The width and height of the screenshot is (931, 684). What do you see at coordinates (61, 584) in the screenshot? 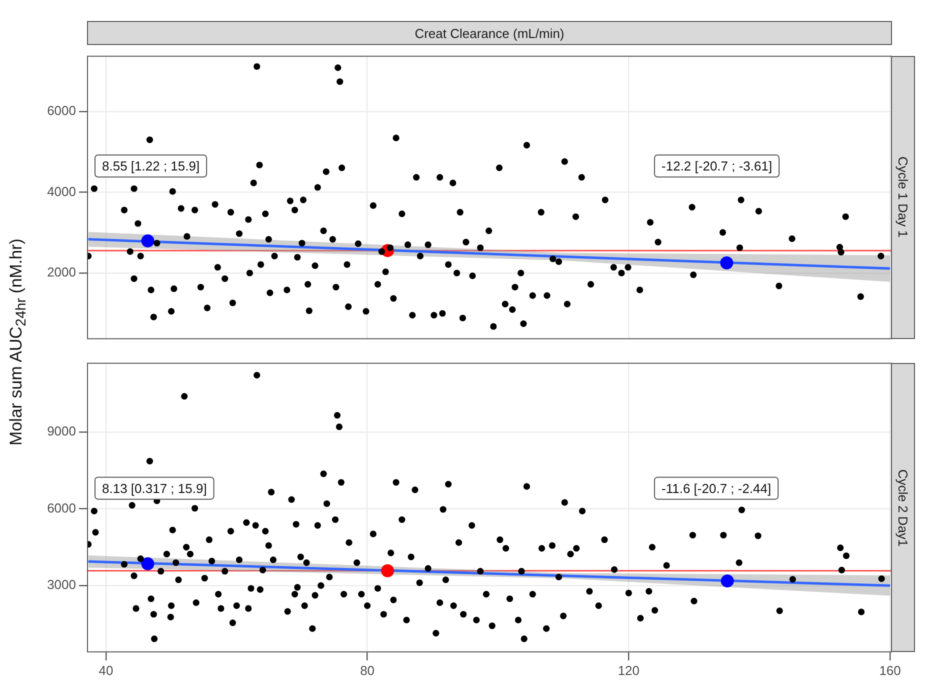
I see `y-tick-label: 3000` at bounding box center [61, 584].